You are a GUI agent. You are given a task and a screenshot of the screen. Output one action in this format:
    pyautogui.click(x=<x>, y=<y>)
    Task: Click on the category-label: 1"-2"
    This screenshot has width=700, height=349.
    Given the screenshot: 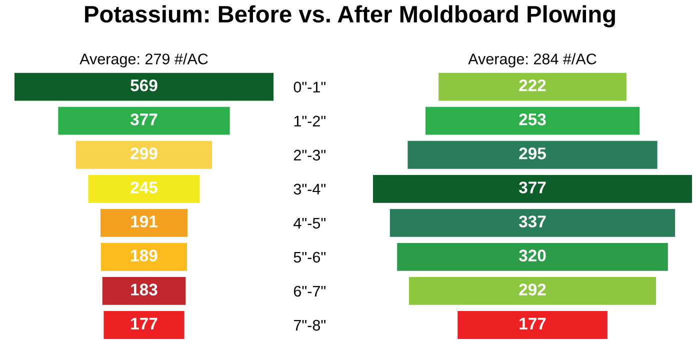 What is the action you would take?
    pyautogui.click(x=310, y=121)
    